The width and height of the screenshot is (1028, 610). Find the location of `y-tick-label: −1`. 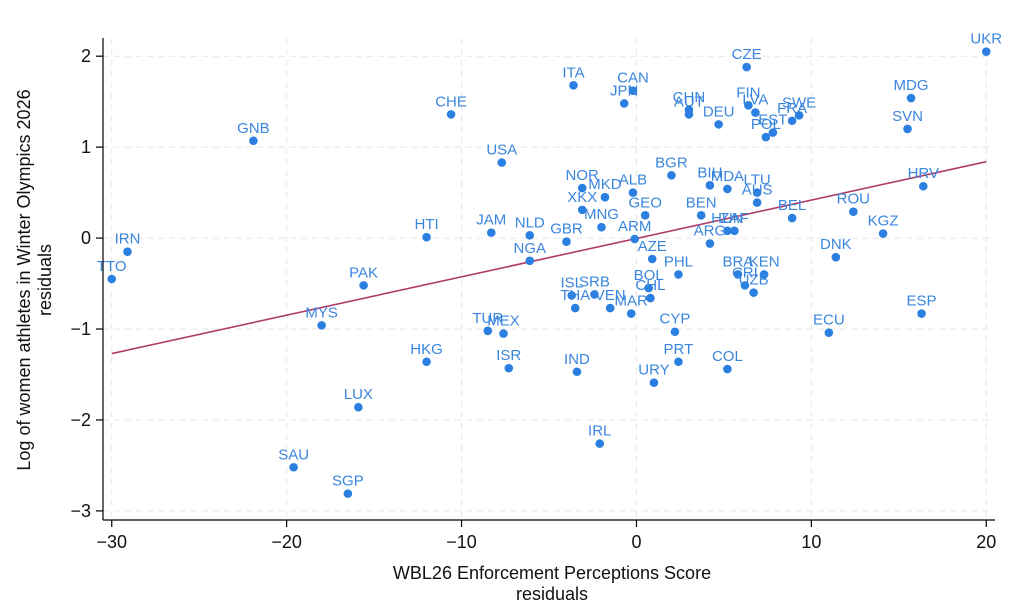

y-tick-label: −1 is located at coordinates (80, 329).